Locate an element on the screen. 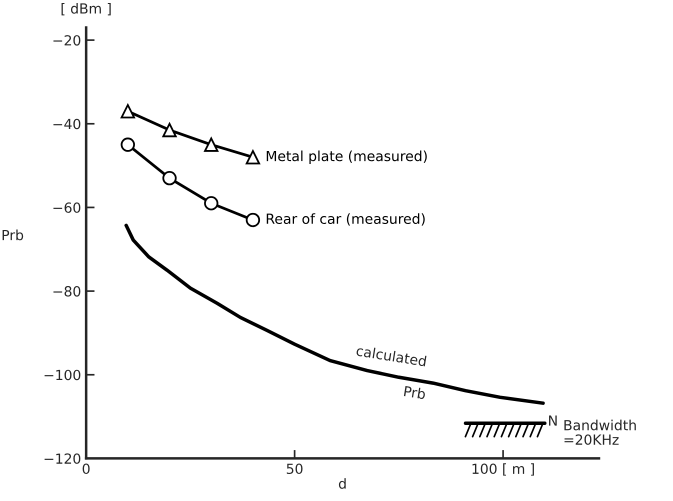  y-tick-label: −40 is located at coordinates (66, 124).